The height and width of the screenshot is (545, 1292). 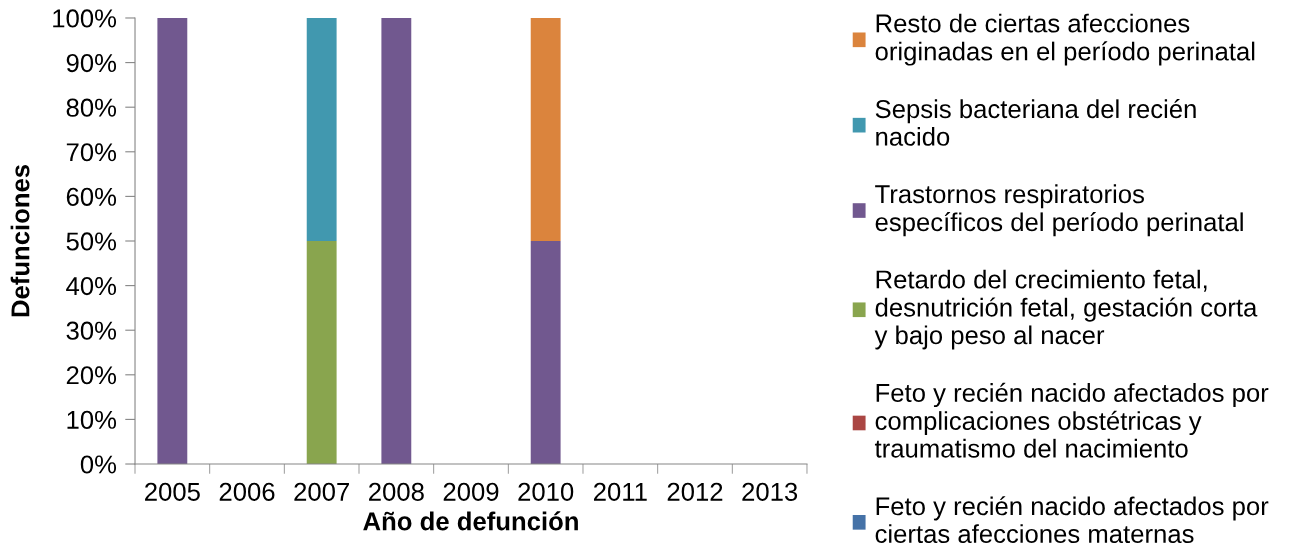 I want to click on y-tick-label: 50%, so click(x=91, y=241).